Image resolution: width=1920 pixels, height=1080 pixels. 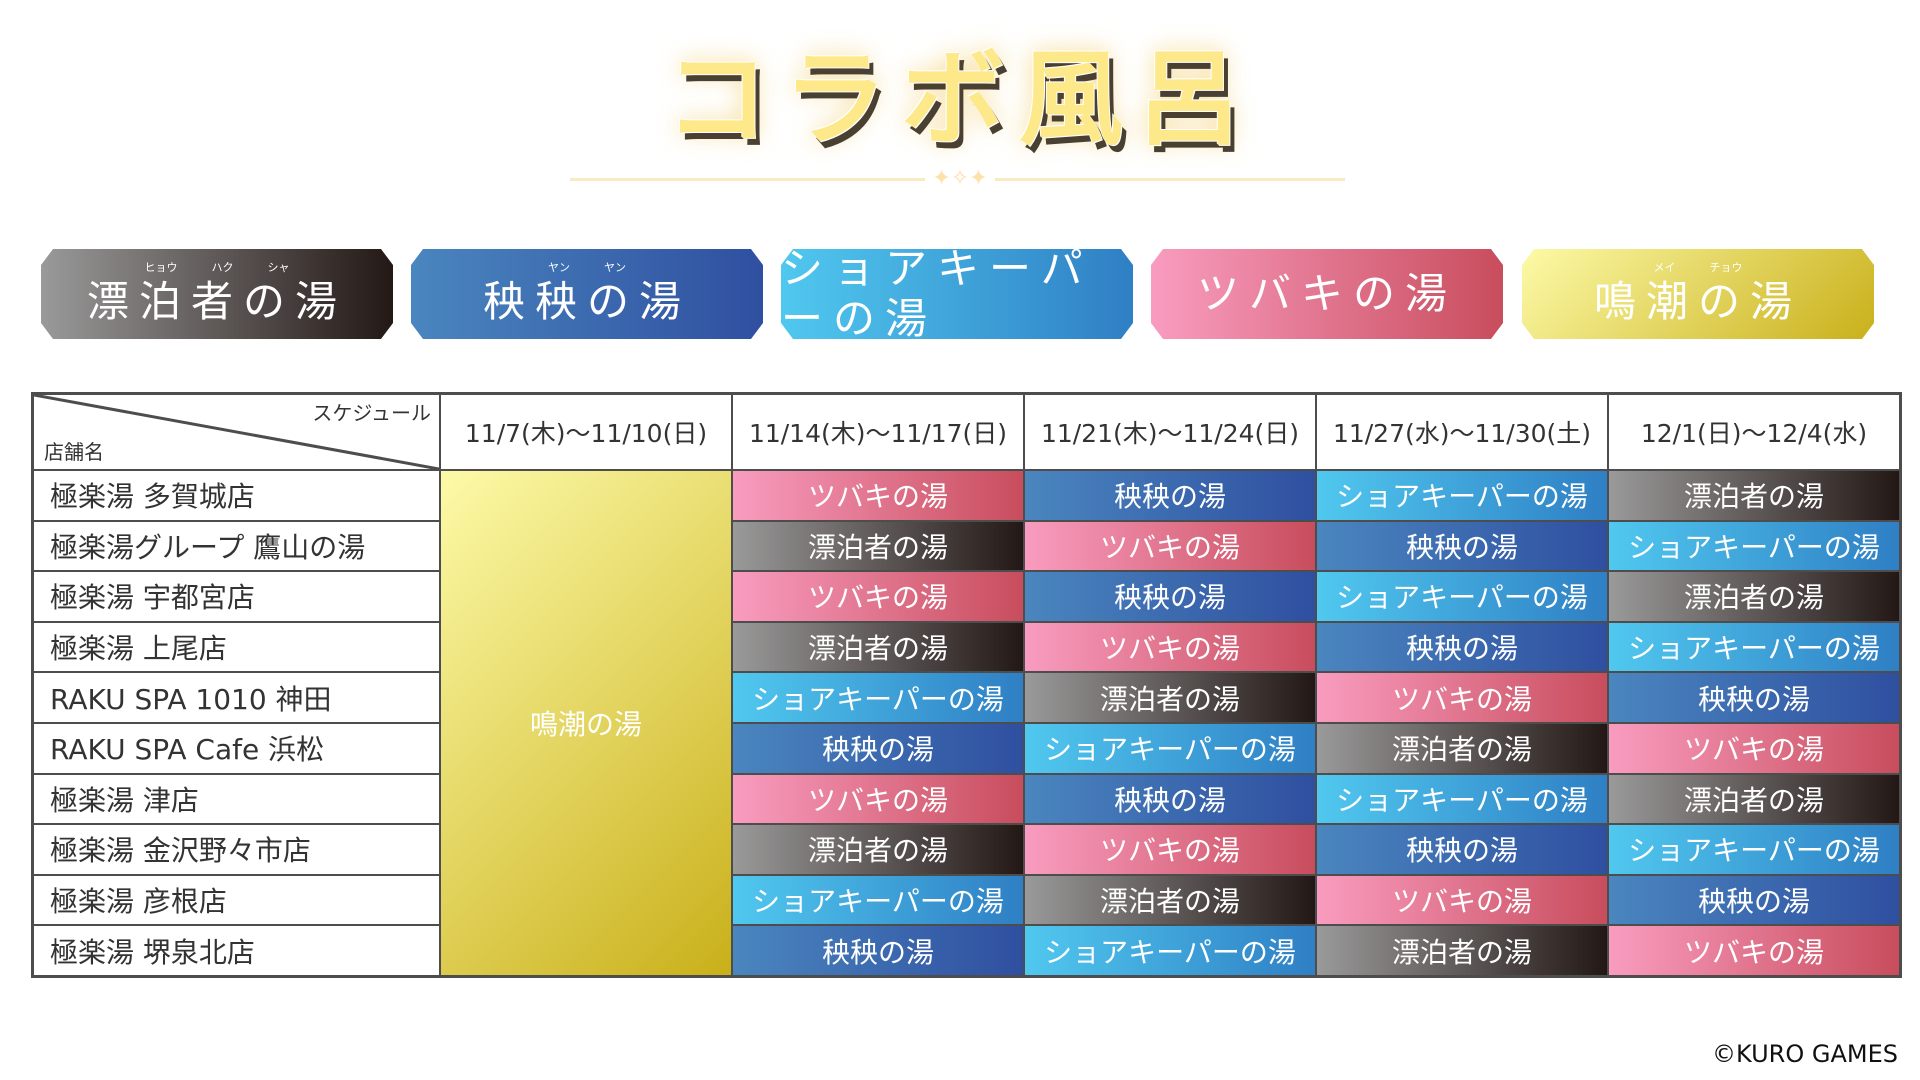 What do you see at coordinates (236, 748) in the screenshot?
I see `store-name: RAKU SPA Cafe 浜松` at bounding box center [236, 748].